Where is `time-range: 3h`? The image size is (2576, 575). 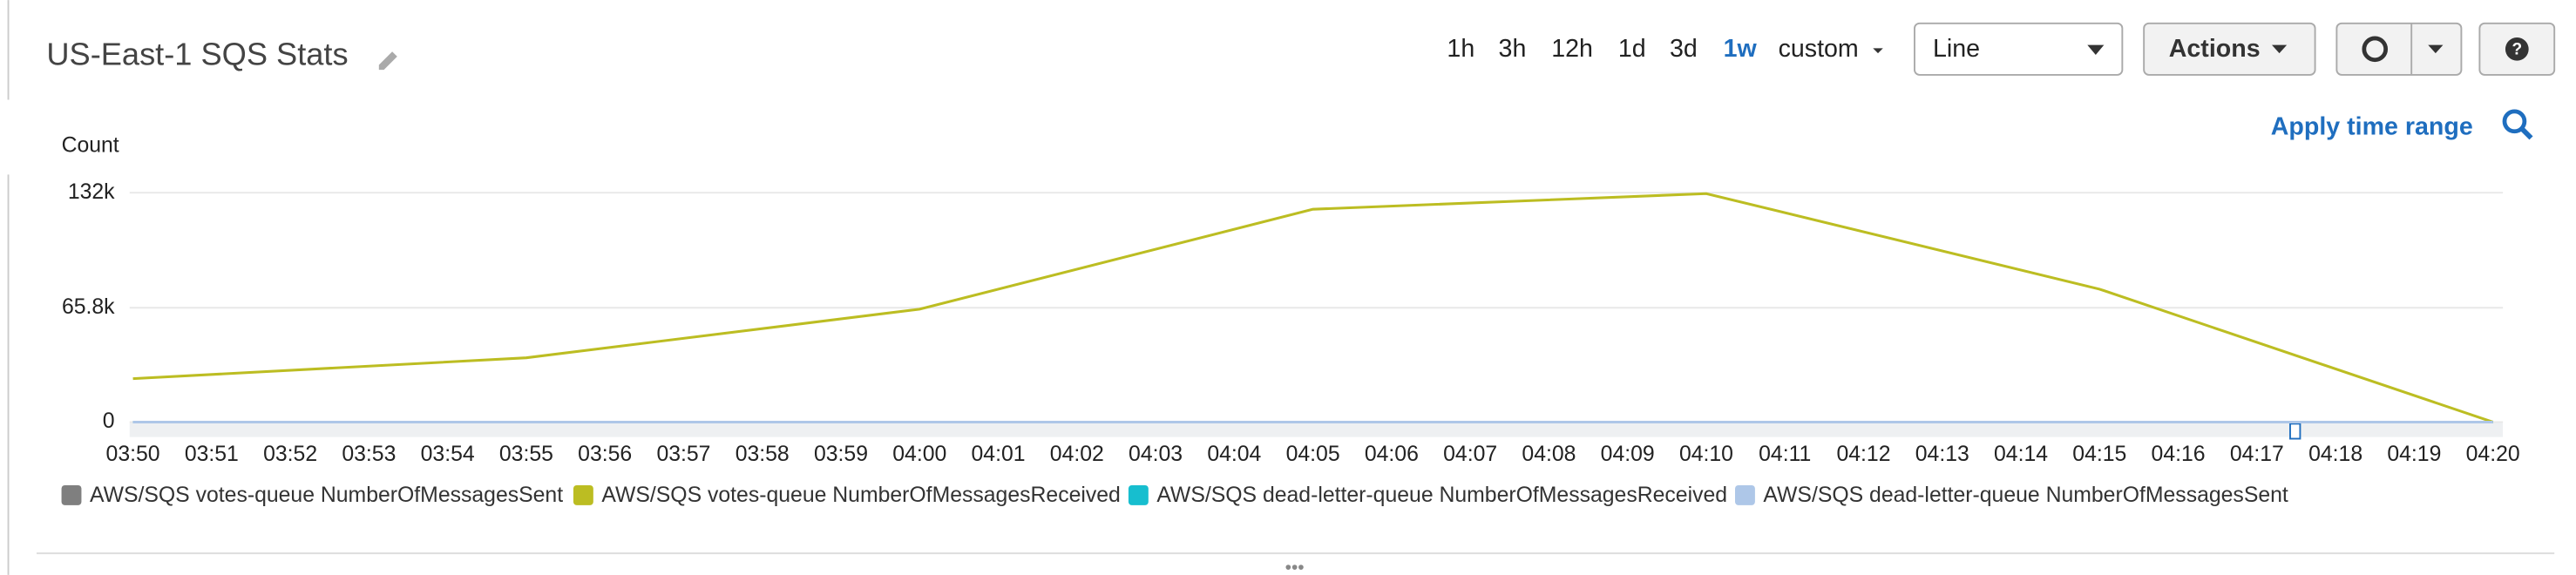 time-range: 3h is located at coordinates (1513, 49).